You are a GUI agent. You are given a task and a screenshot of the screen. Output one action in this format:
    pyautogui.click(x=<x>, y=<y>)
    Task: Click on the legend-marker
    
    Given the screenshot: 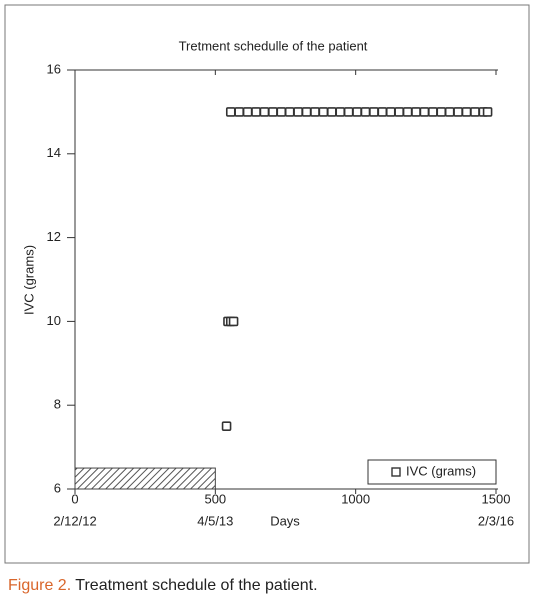 What is the action you would take?
    pyautogui.click(x=396, y=472)
    